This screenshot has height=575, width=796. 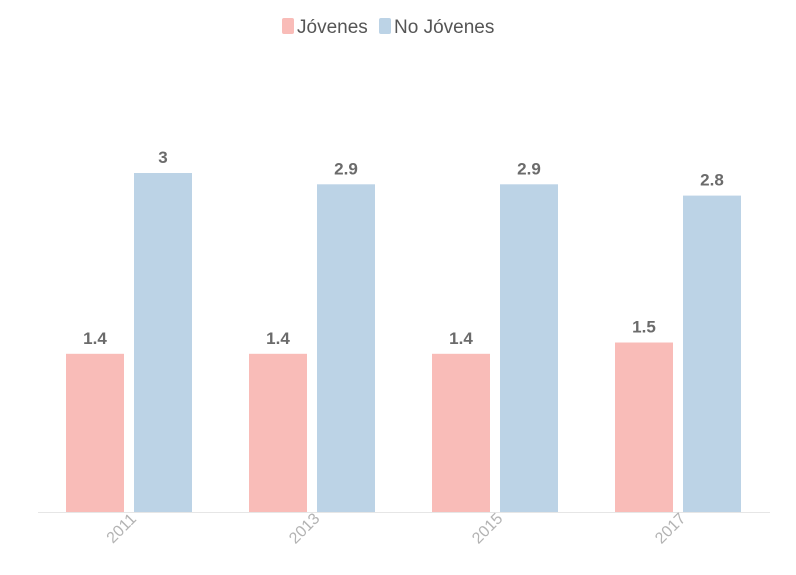 I want to click on bar-jovenes-2017, so click(x=644, y=427).